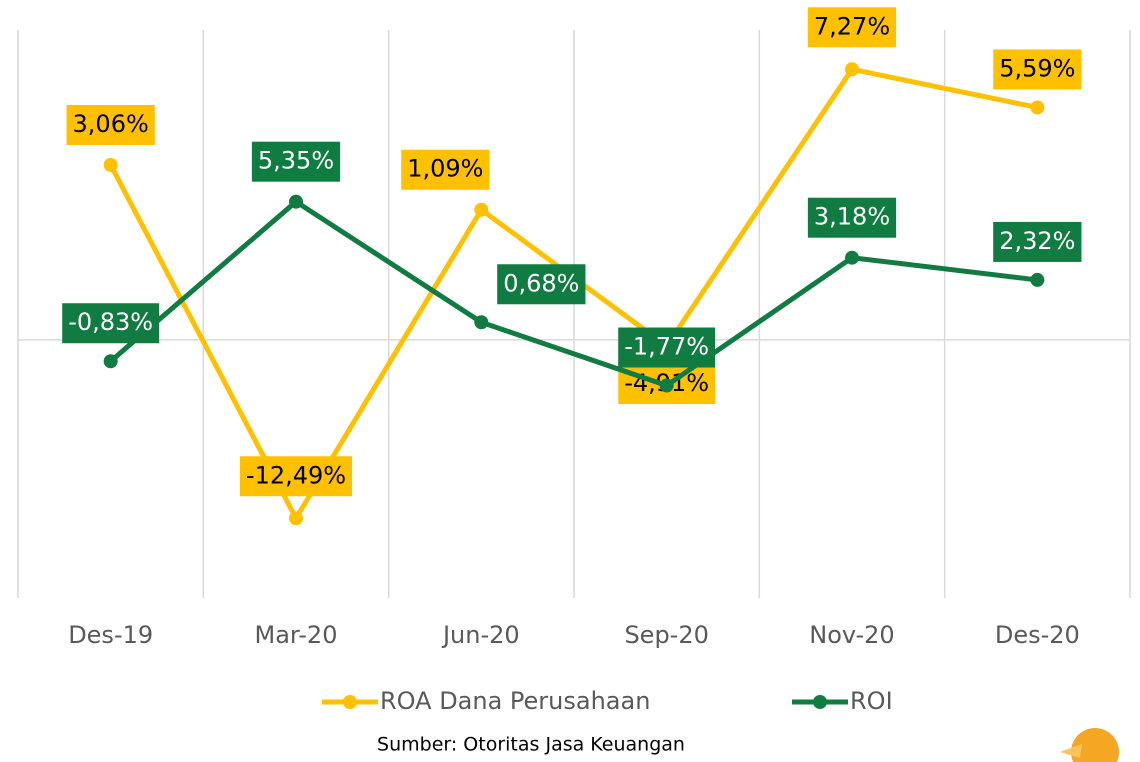 Image resolution: width=1140 pixels, height=762 pixels. I want to click on data-label: -0,83%, so click(111, 323).